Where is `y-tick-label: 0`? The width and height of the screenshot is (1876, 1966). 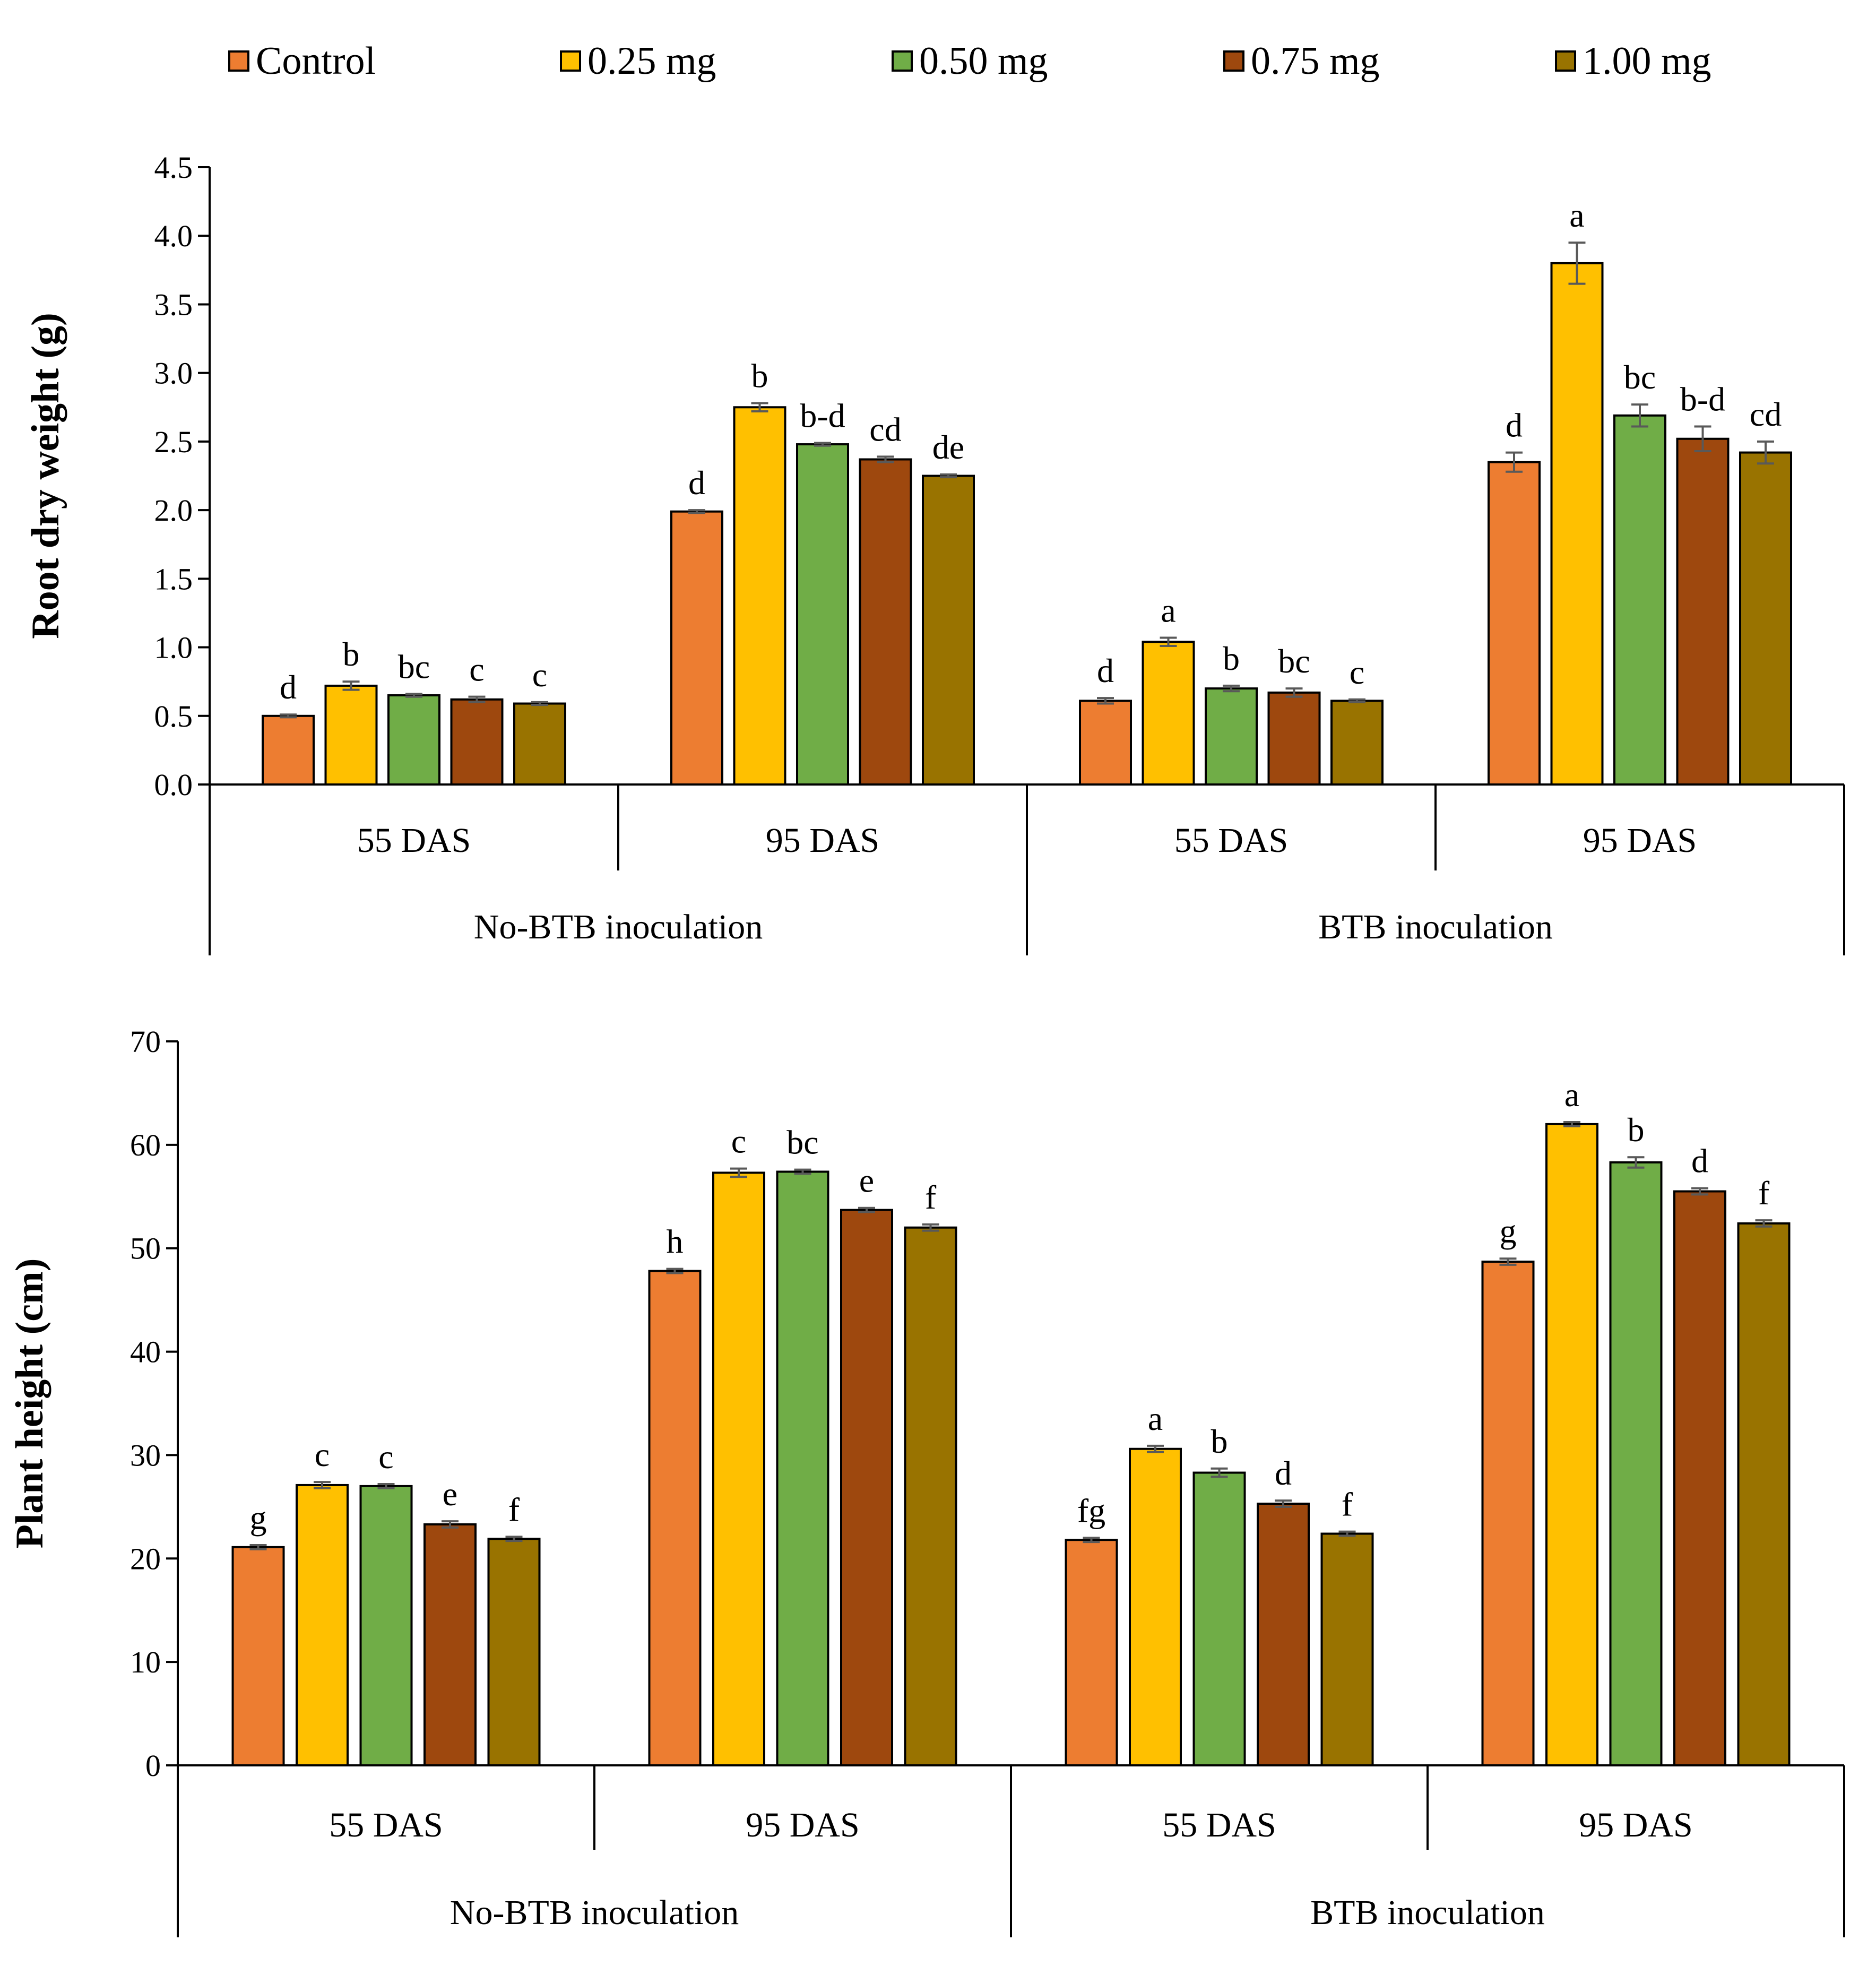 y-tick-label: 0 is located at coordinates (153, 1765).